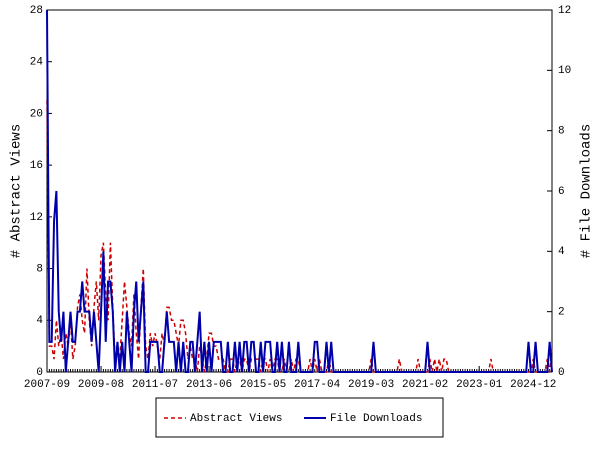 This screenshot has height=450, width=600. I want to click on y2-tick-label: 10, so click(564, 71).